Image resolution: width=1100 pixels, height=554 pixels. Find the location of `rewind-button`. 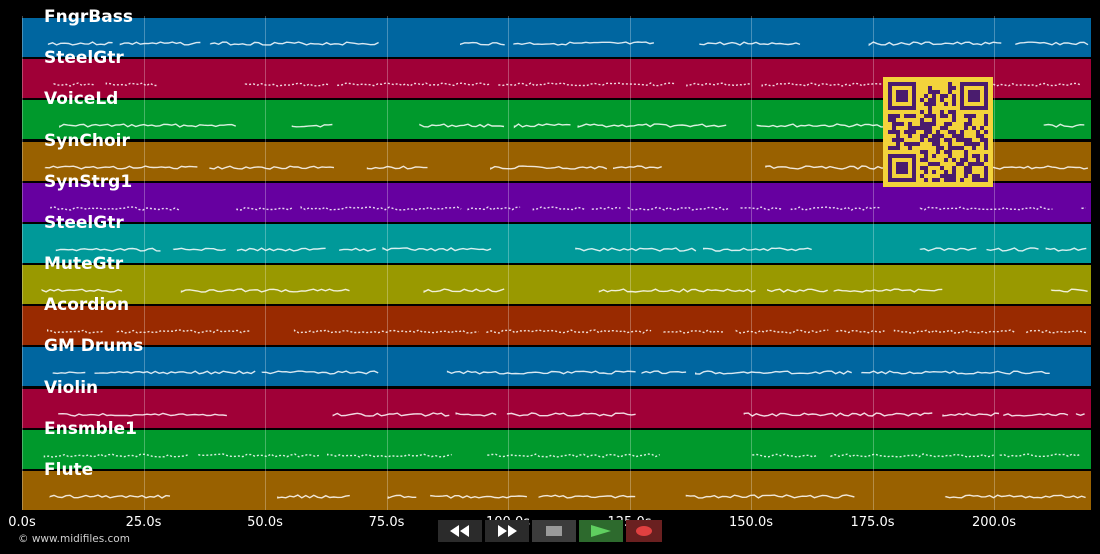

rewind-button is located at coordinates (460, 531).